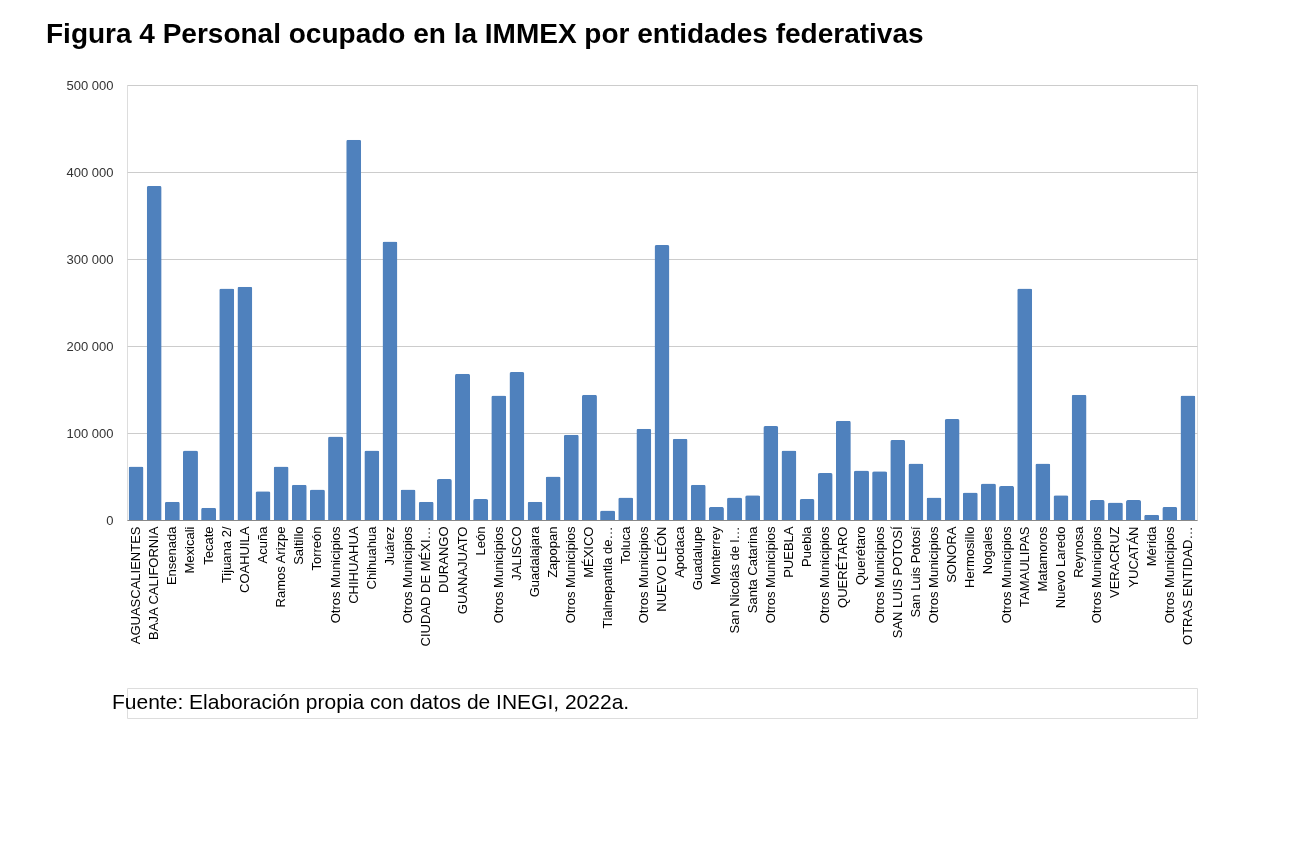  Describe the element at coordinates (172, 555) in the screenshot. I see `x-tick-label: Ensenada` at that location.